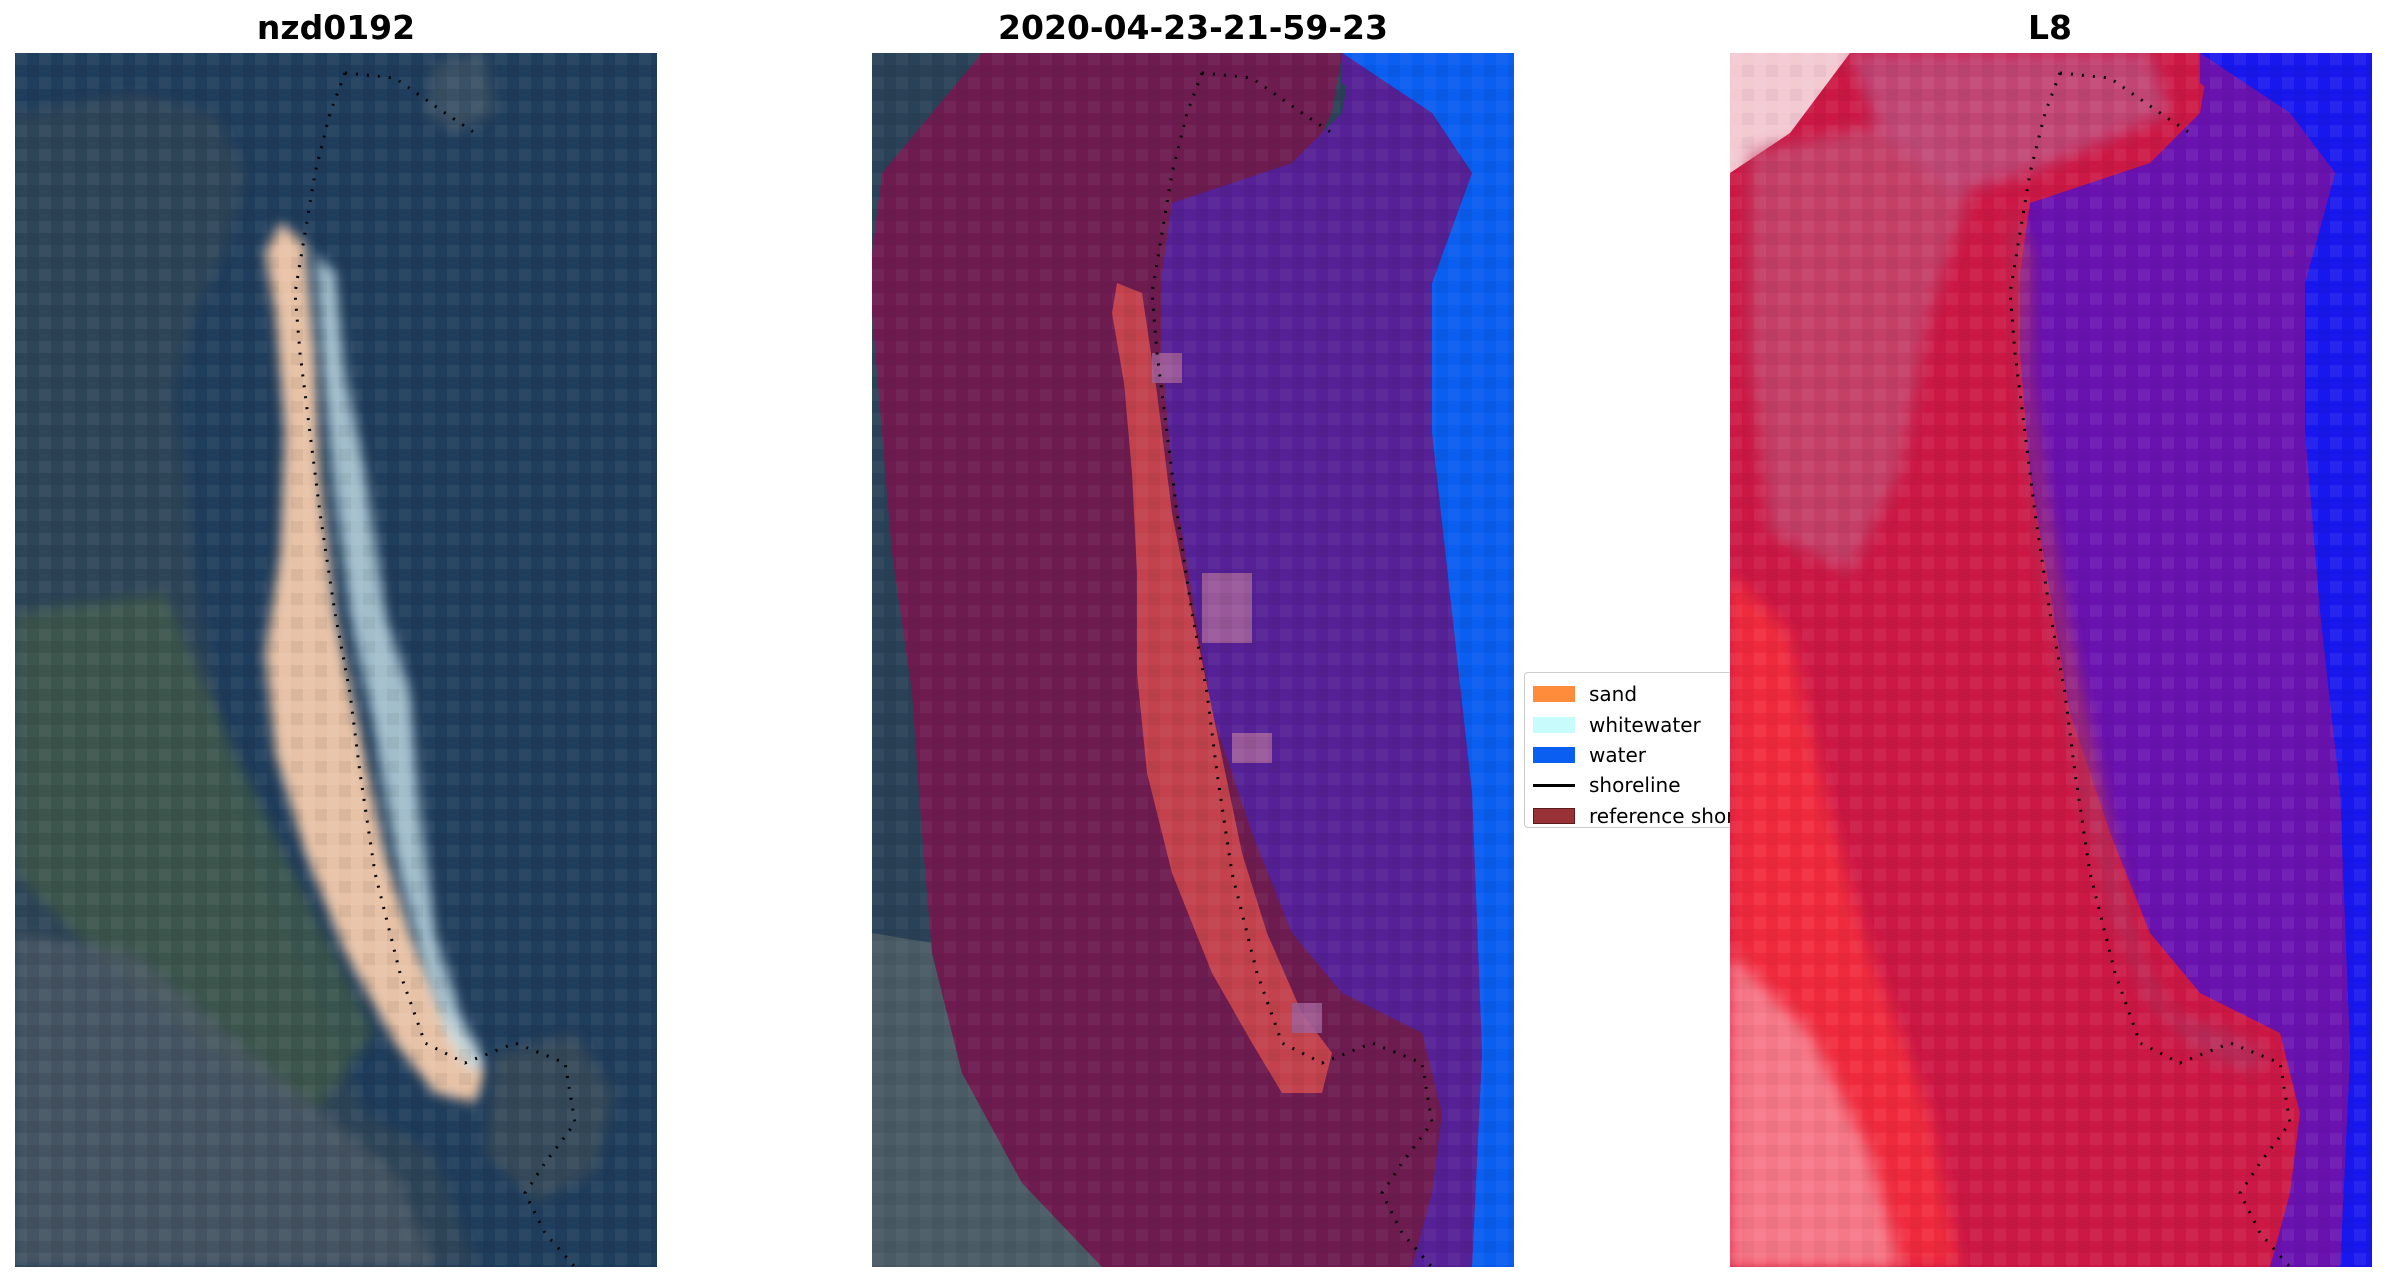 The image size is (2387, 1283). I want to click on legend-label-reference-shoreline: reference shoreline buffer, so click(1662, 815).